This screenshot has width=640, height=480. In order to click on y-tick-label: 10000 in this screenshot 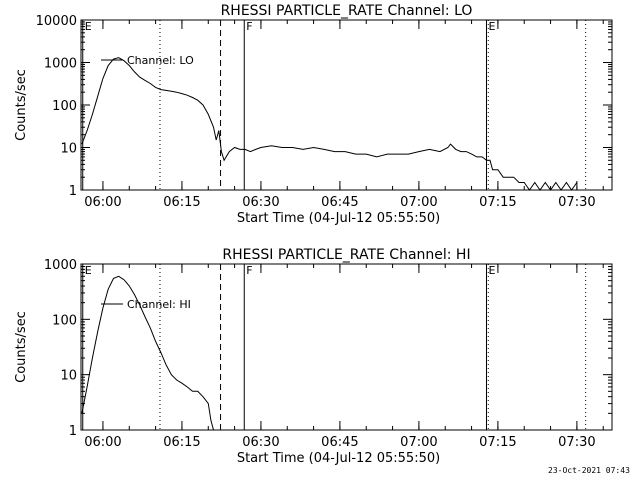, I will do `click(56, 21)`.